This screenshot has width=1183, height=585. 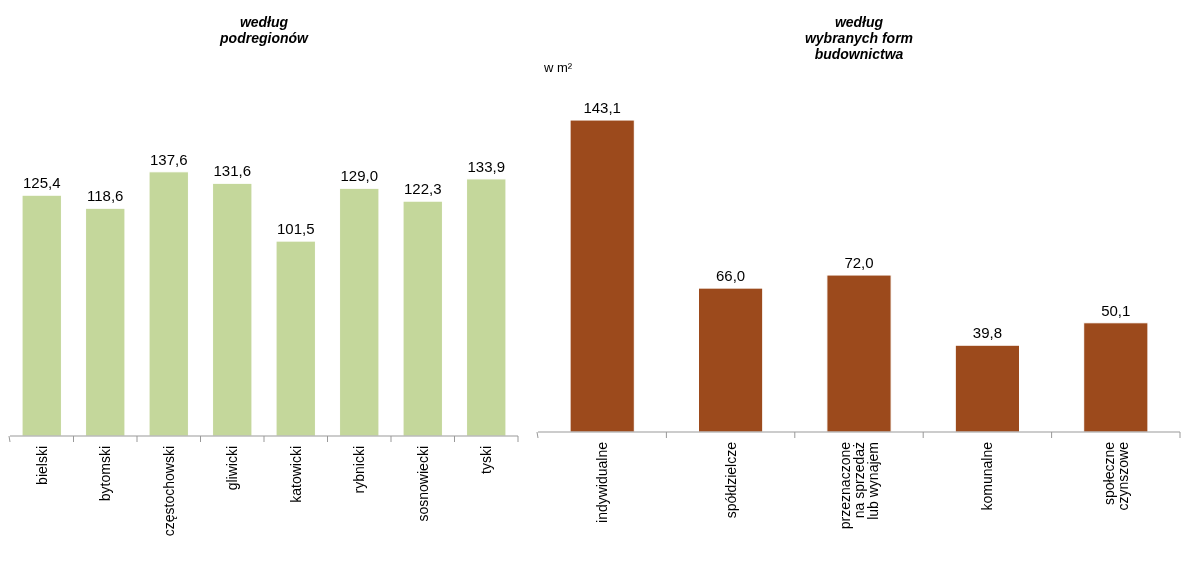 What do you see at coordinates (359, 470) in the screenshot?
I see `x-tick-label: rybnicki` at bounding box center [359, 470].